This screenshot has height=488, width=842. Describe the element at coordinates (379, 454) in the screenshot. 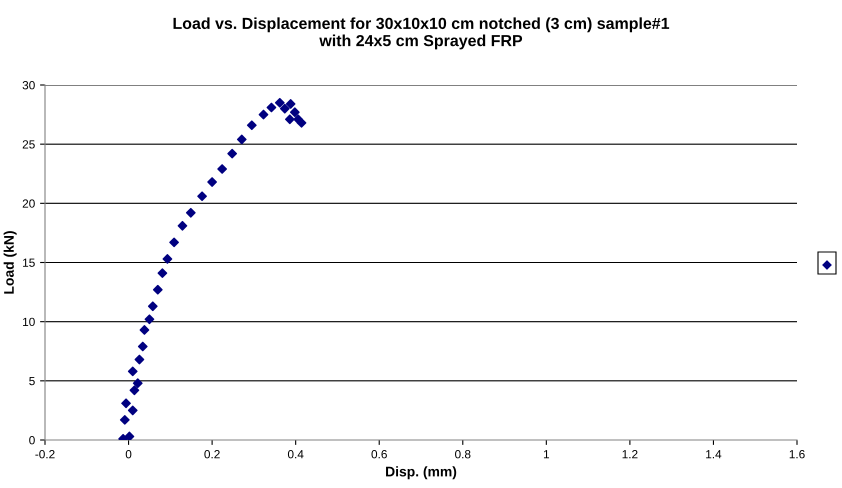

I see `x-tick-label: 0.6` at that location.